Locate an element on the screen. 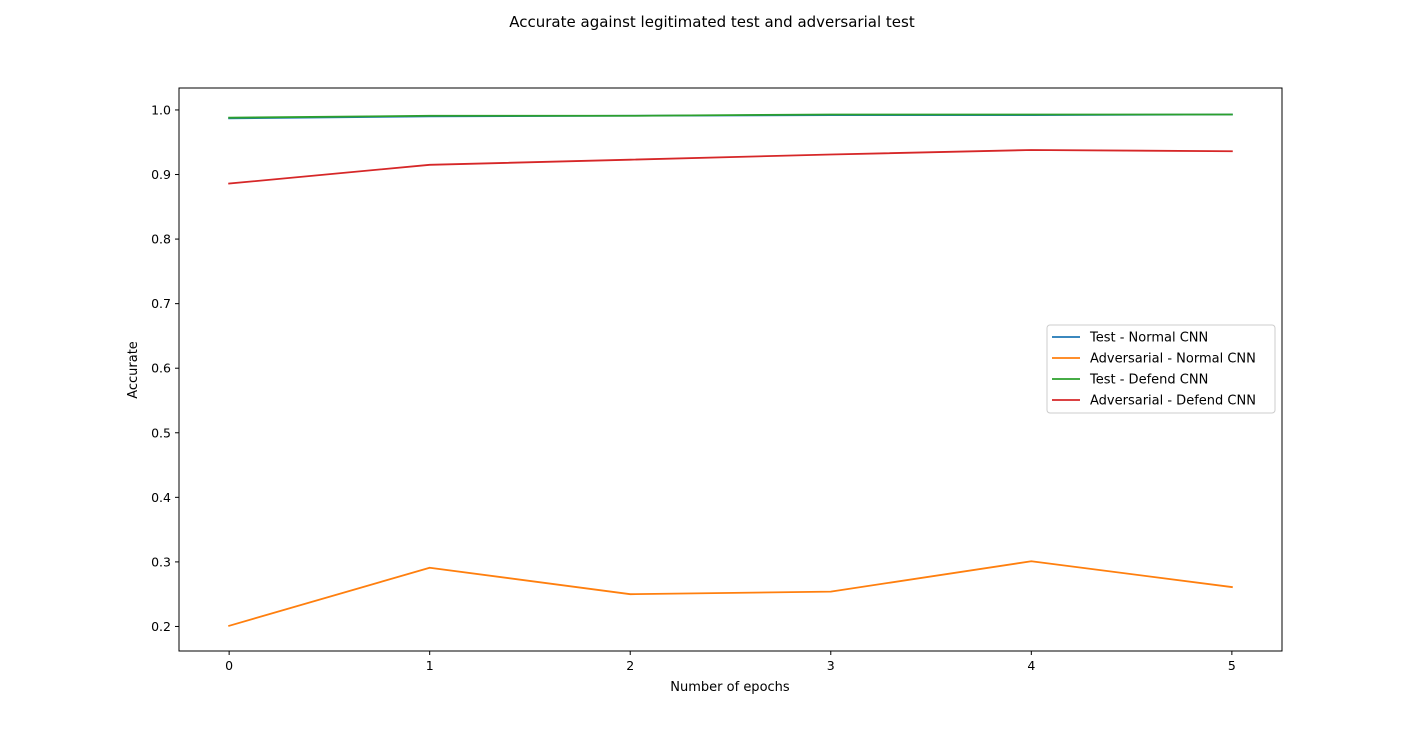 Image resolution: width=1424 pixels, height=731 pixels. y-tick-label: 1.0 is located at coordinates (161, 109).